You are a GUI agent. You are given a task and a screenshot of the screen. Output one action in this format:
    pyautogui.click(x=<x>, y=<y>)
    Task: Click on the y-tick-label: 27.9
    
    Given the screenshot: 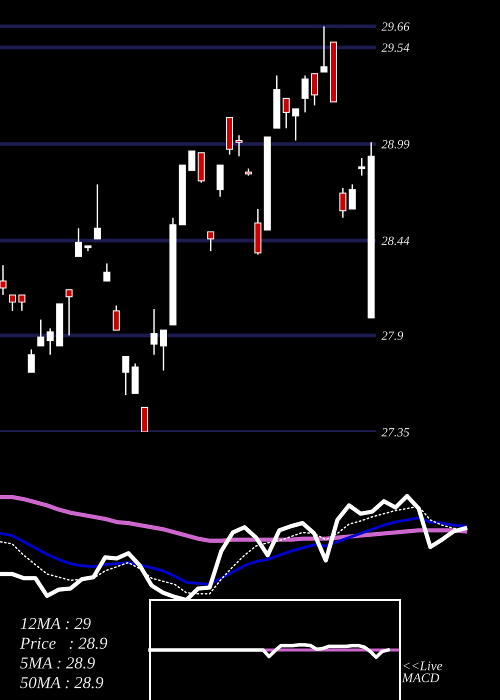 What is the action you would take?
    pyautogui.click(x=392, y=335)
    